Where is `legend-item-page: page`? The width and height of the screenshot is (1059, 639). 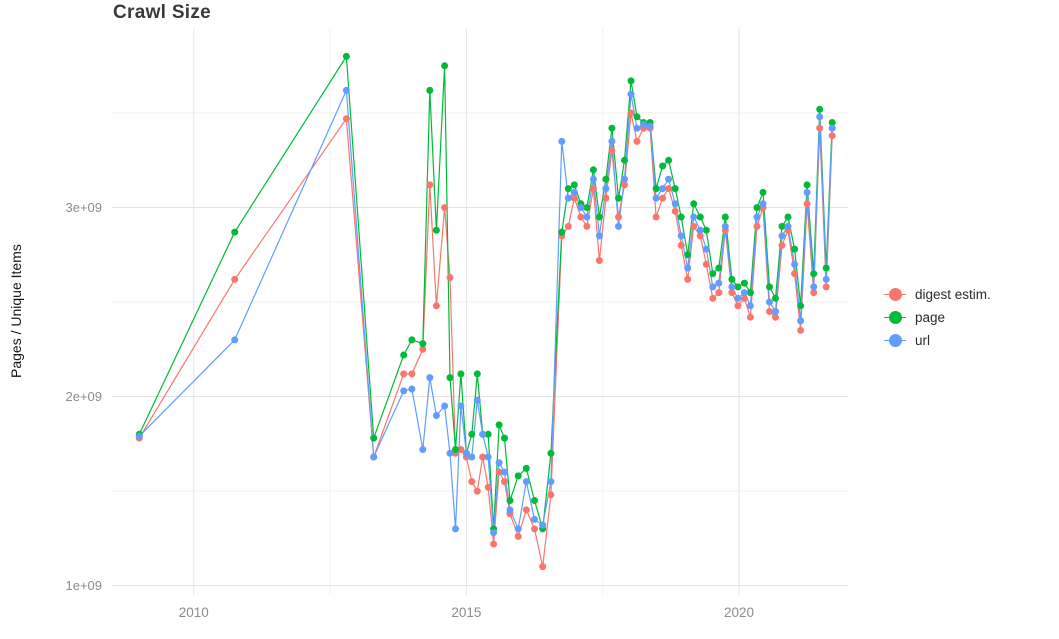
legend-item-page: page is located at coordinates (937, 317).